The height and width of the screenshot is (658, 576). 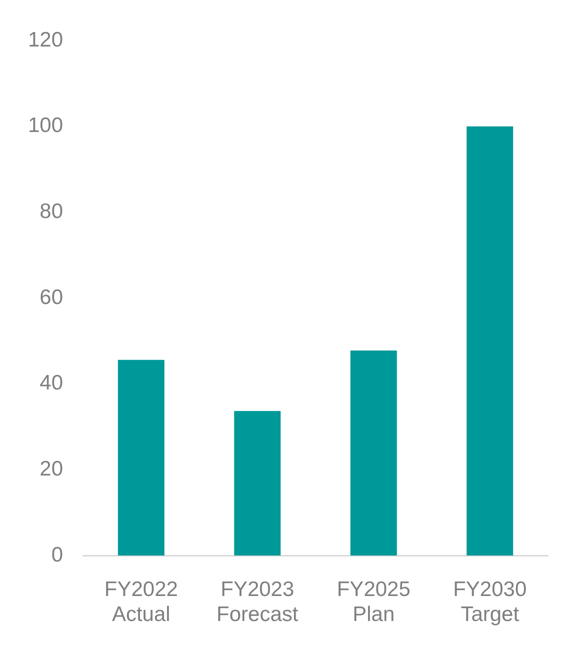 What do you see at coordinates (57, 554) in the screenshot?
I see `y-tick-label: 0` at bounding box center [57, 554].